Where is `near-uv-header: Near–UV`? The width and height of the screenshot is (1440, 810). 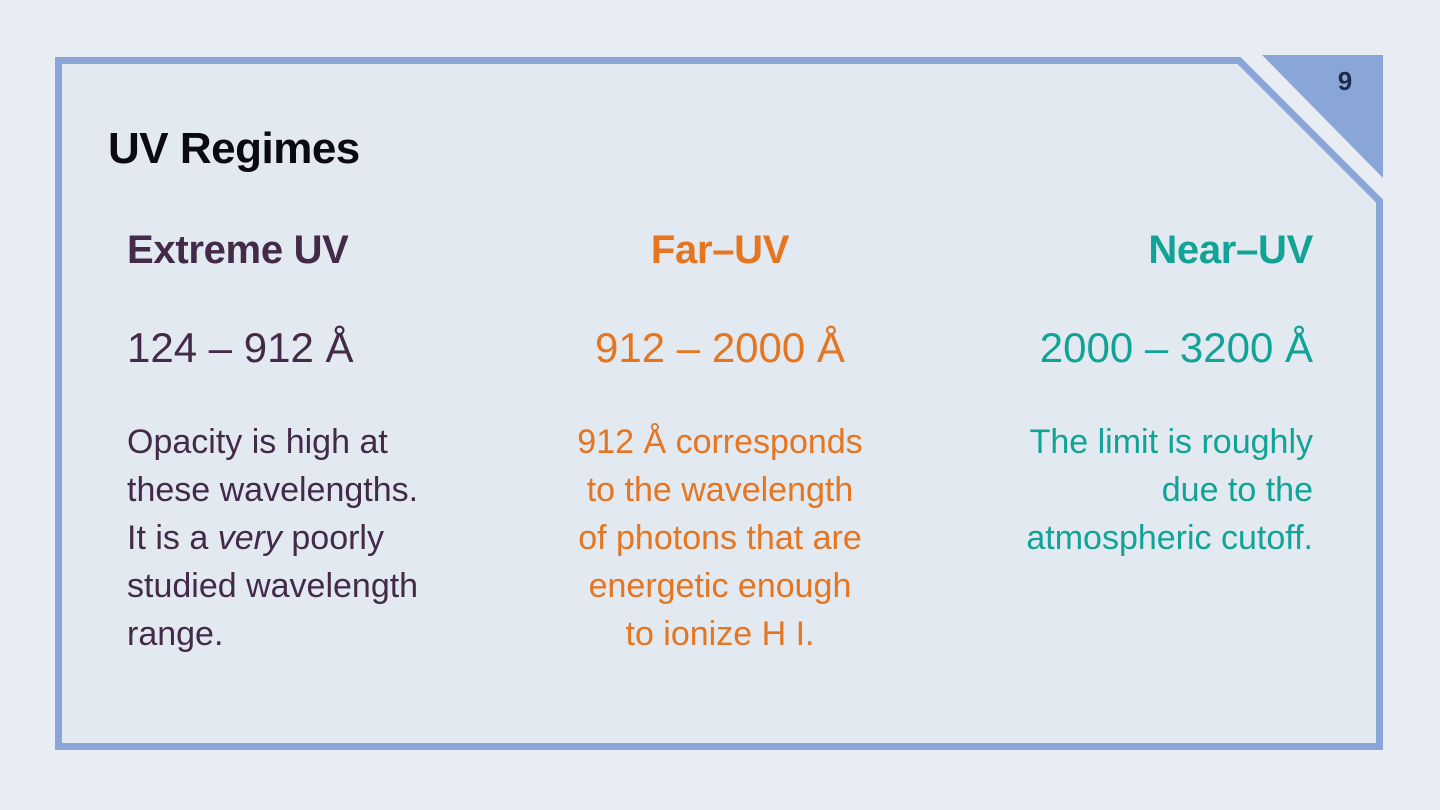
near-uv-header: Near–UV is located at coordinates (1230, 250).